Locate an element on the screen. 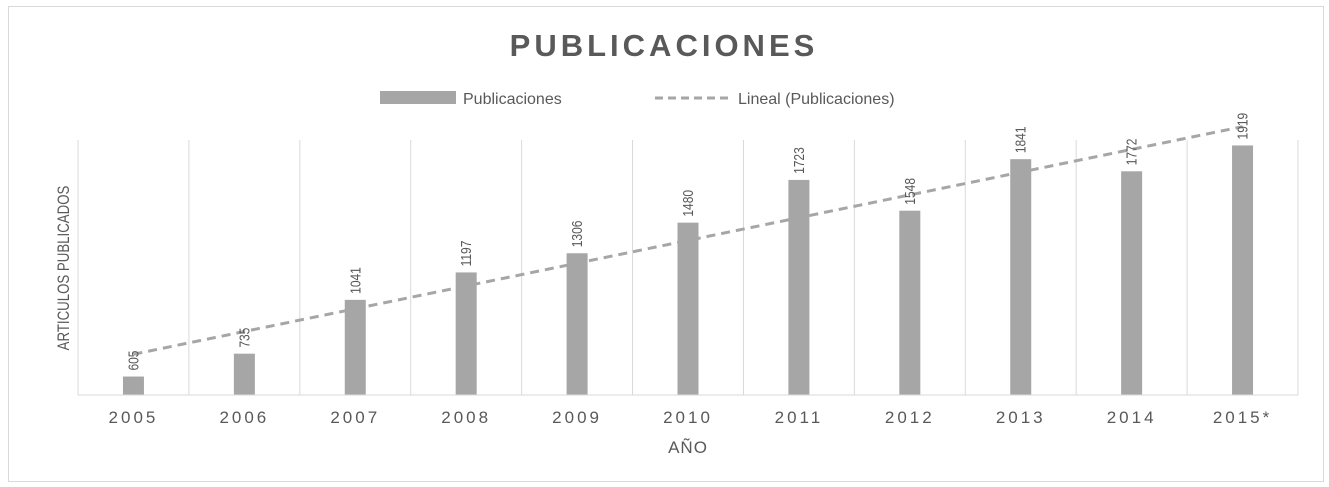 The image size is (1329, 487). bar-2007 is located at coordinates (355, 347).